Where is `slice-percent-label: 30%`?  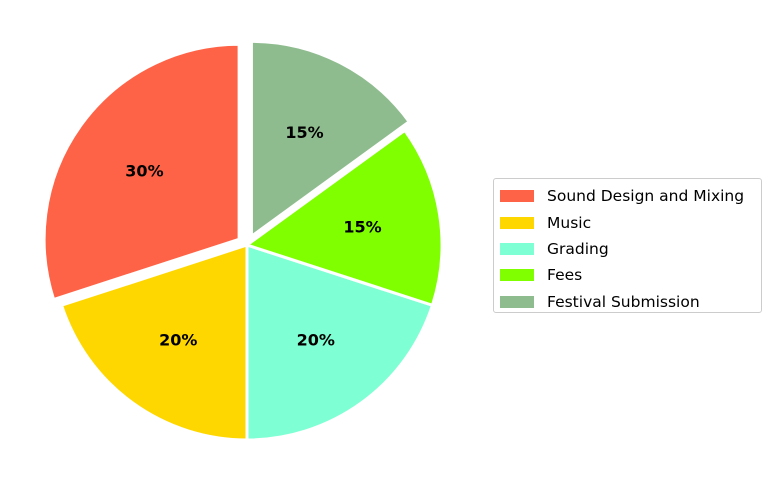 slice-percent-label: 30% is located at coordinates (144, 170).